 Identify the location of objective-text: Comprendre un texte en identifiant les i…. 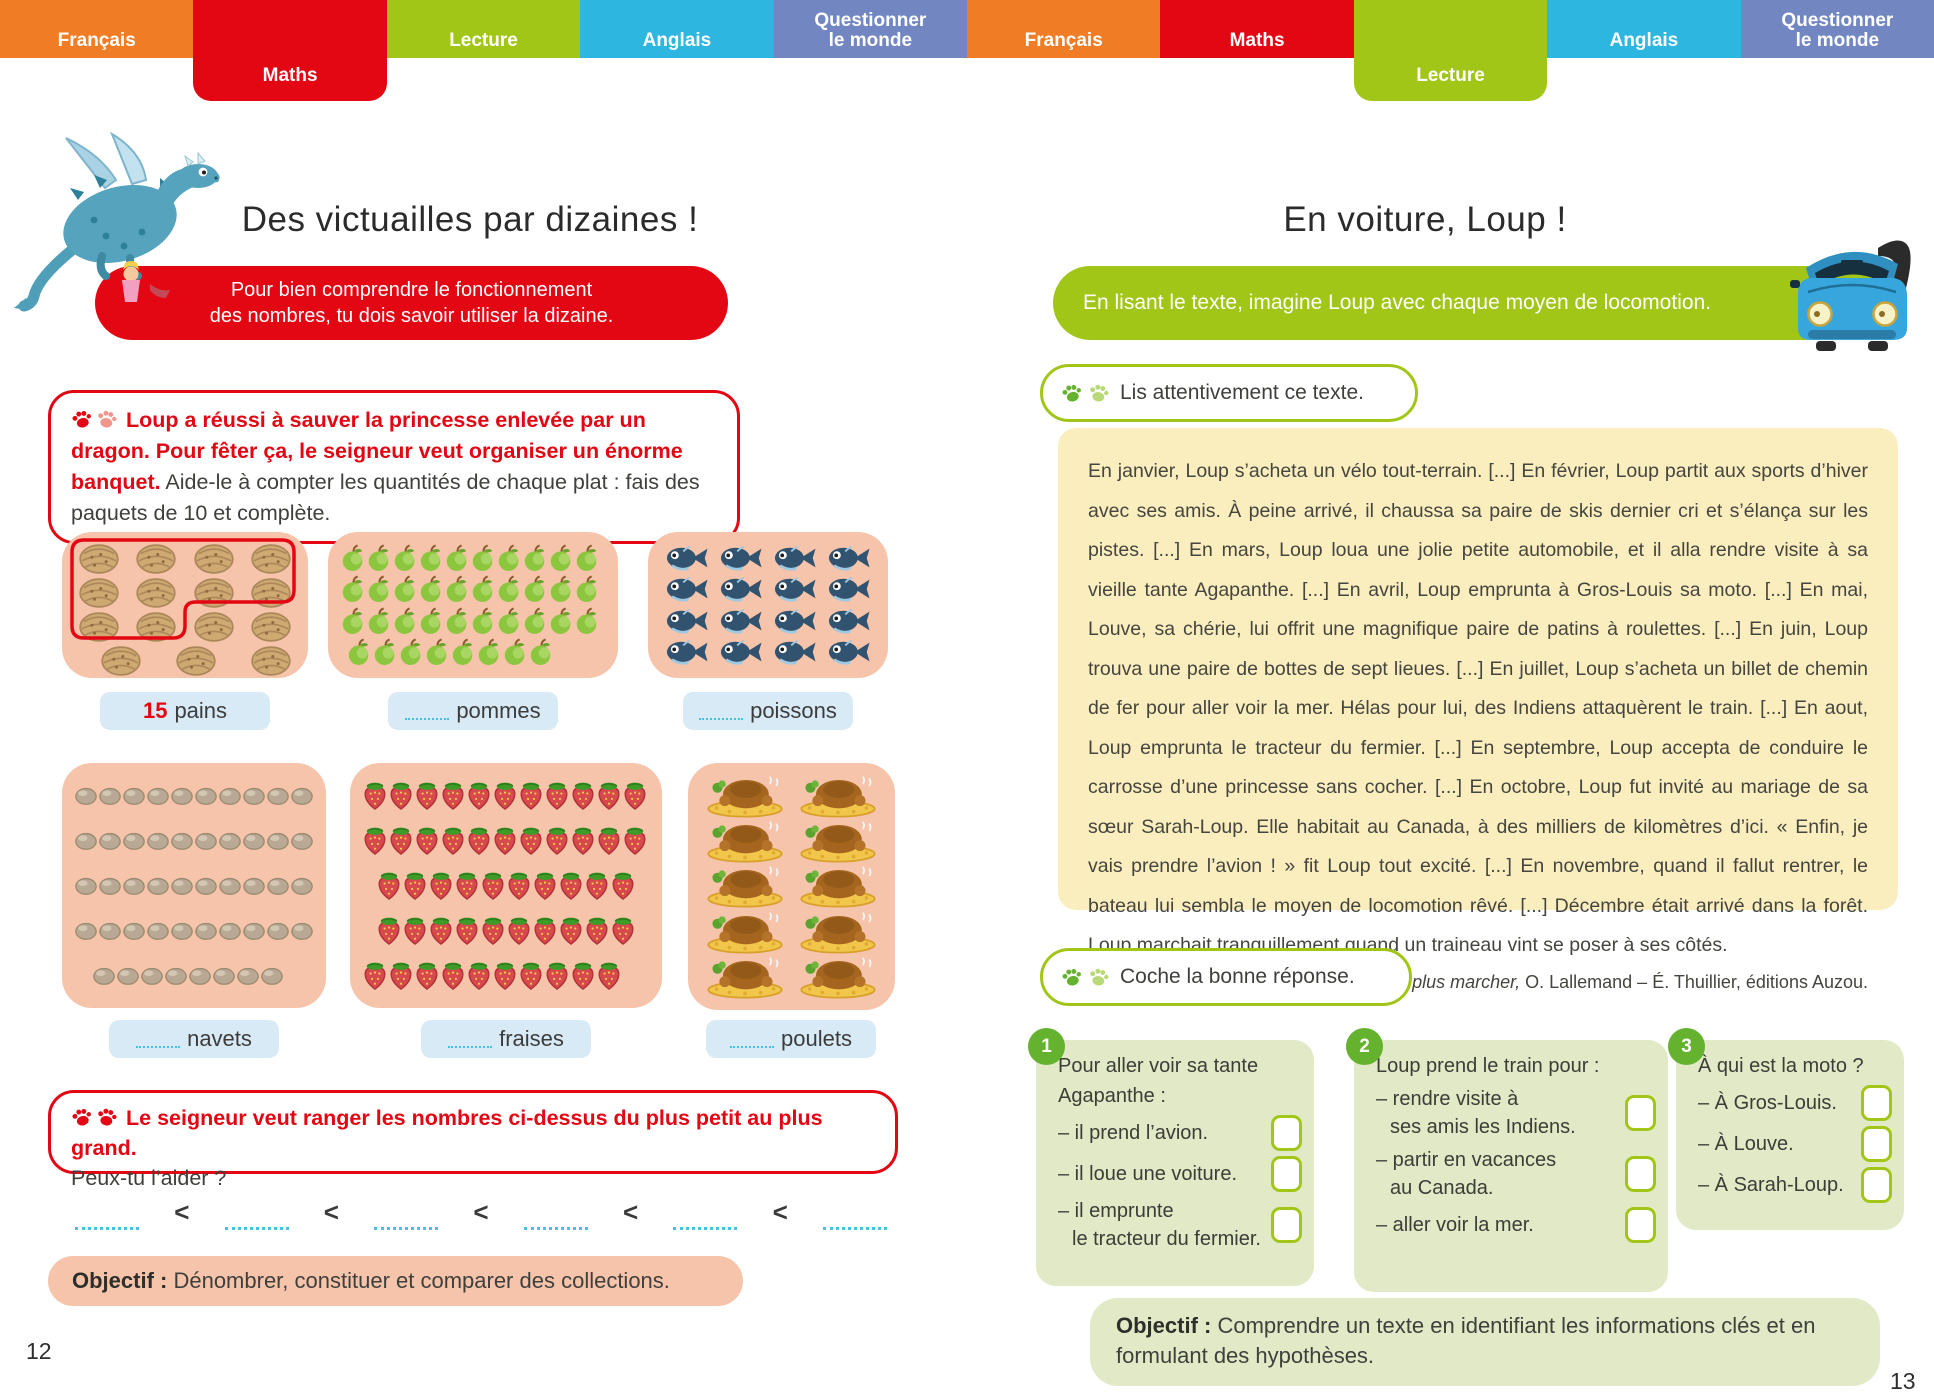
(1466, 1340).